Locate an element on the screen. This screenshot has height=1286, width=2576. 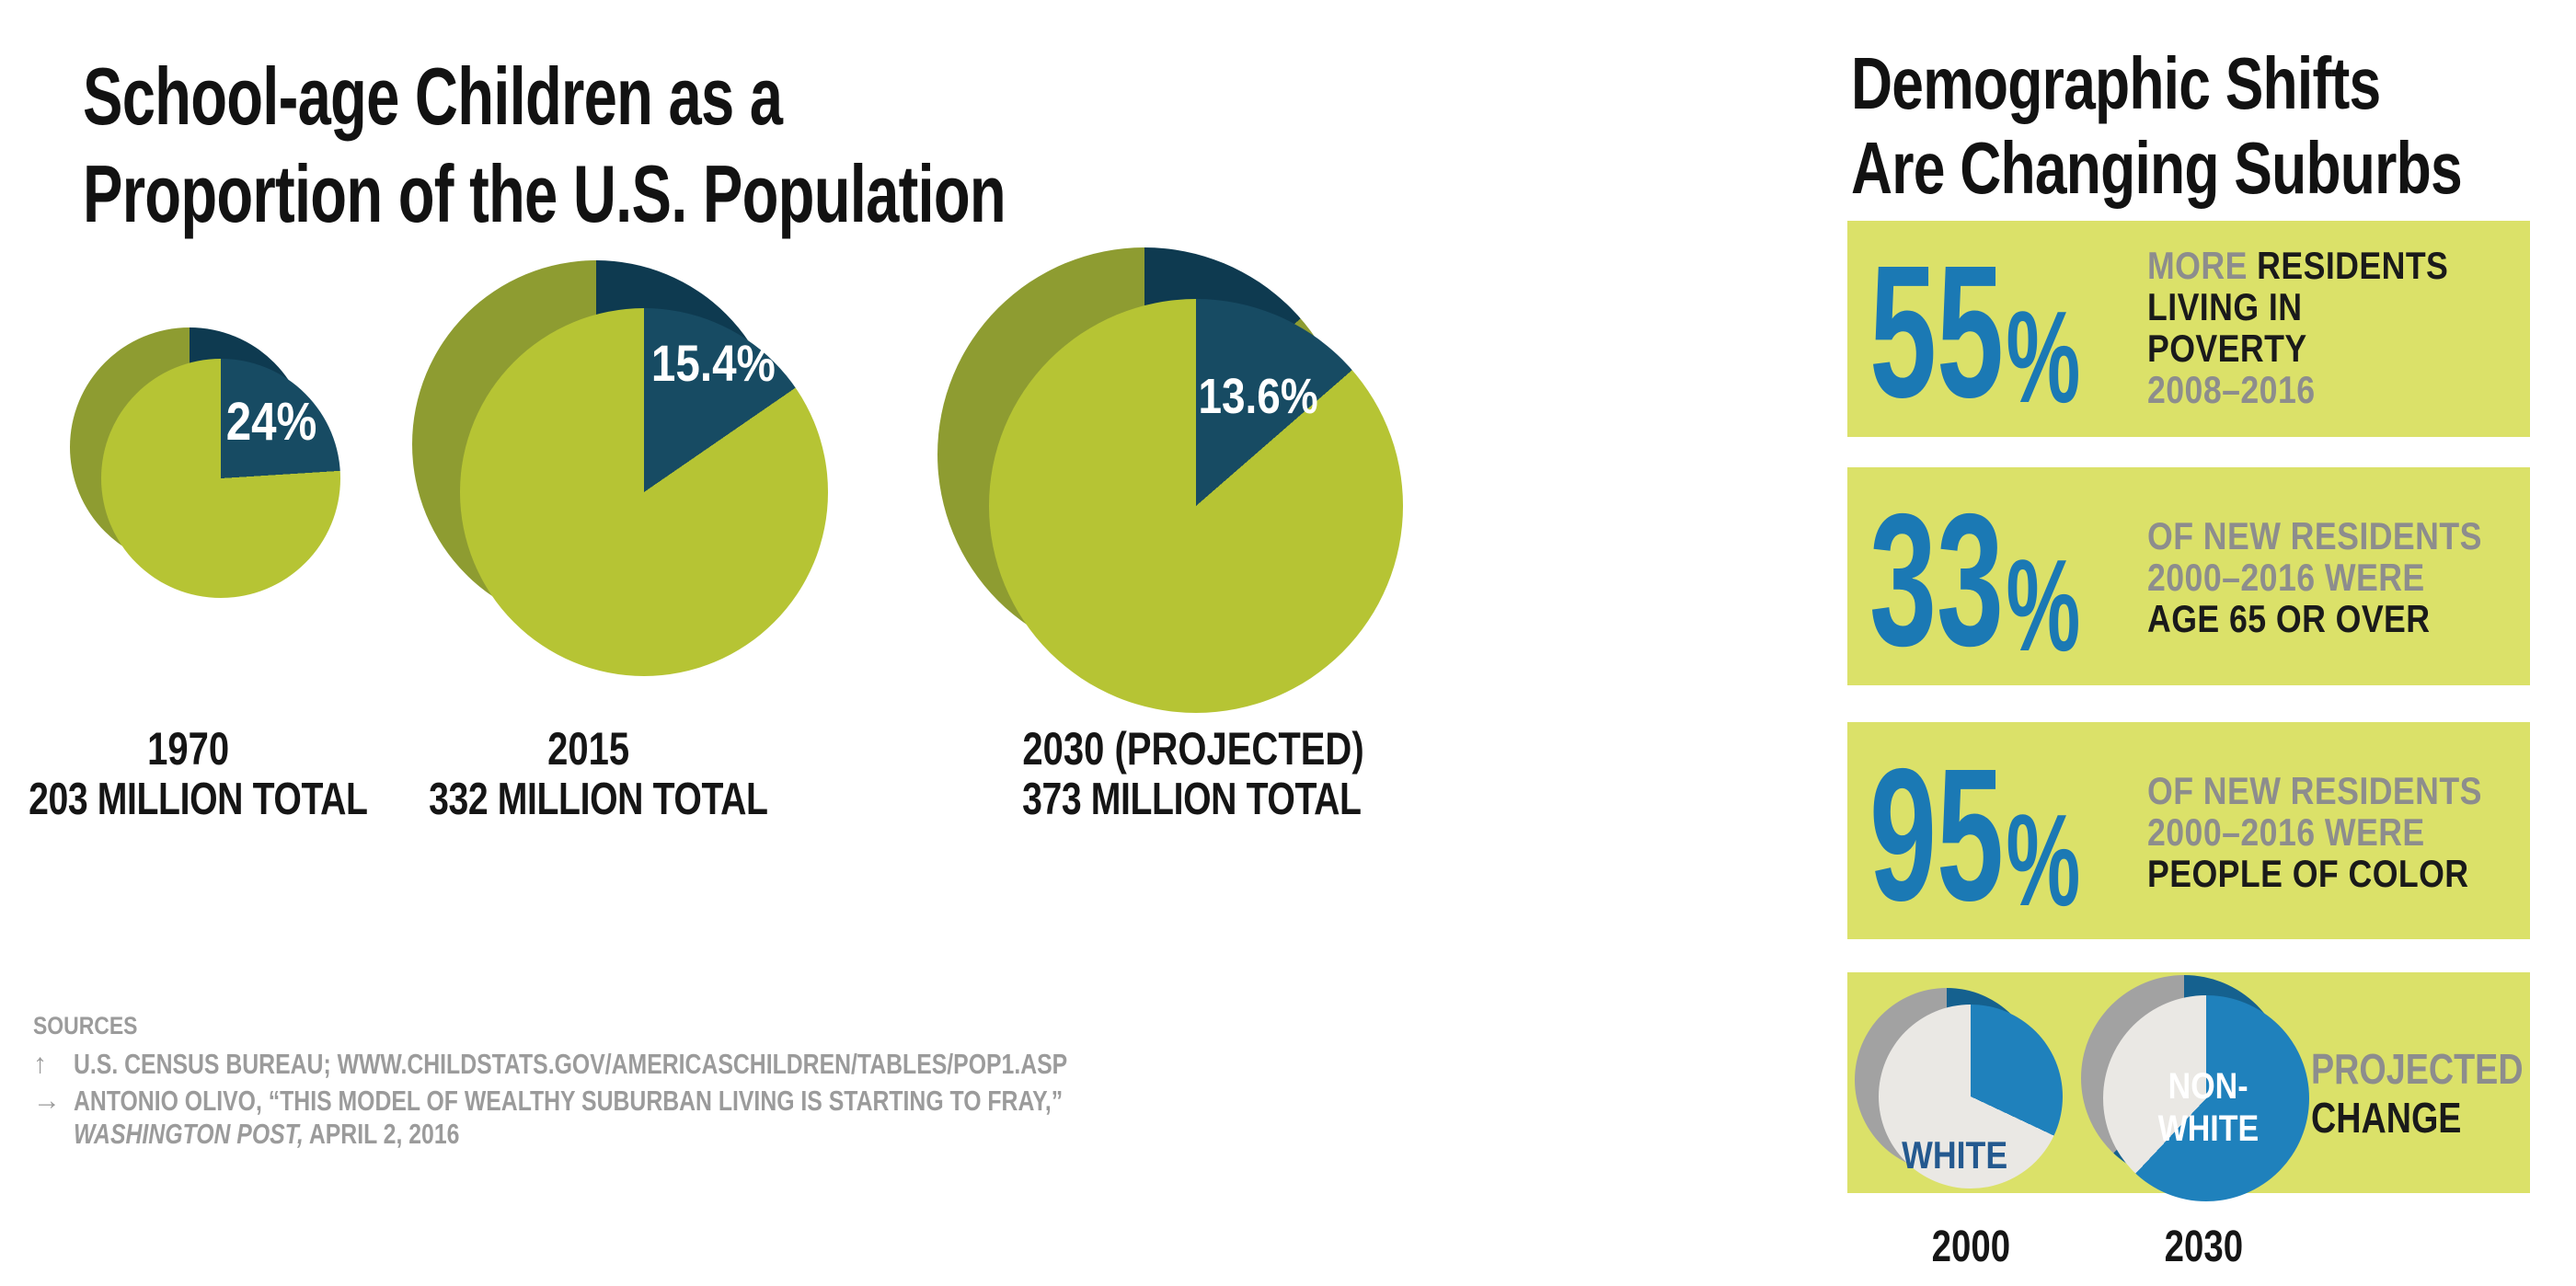
stat-poc-number: 95 is located at coordinates (1936, 834).